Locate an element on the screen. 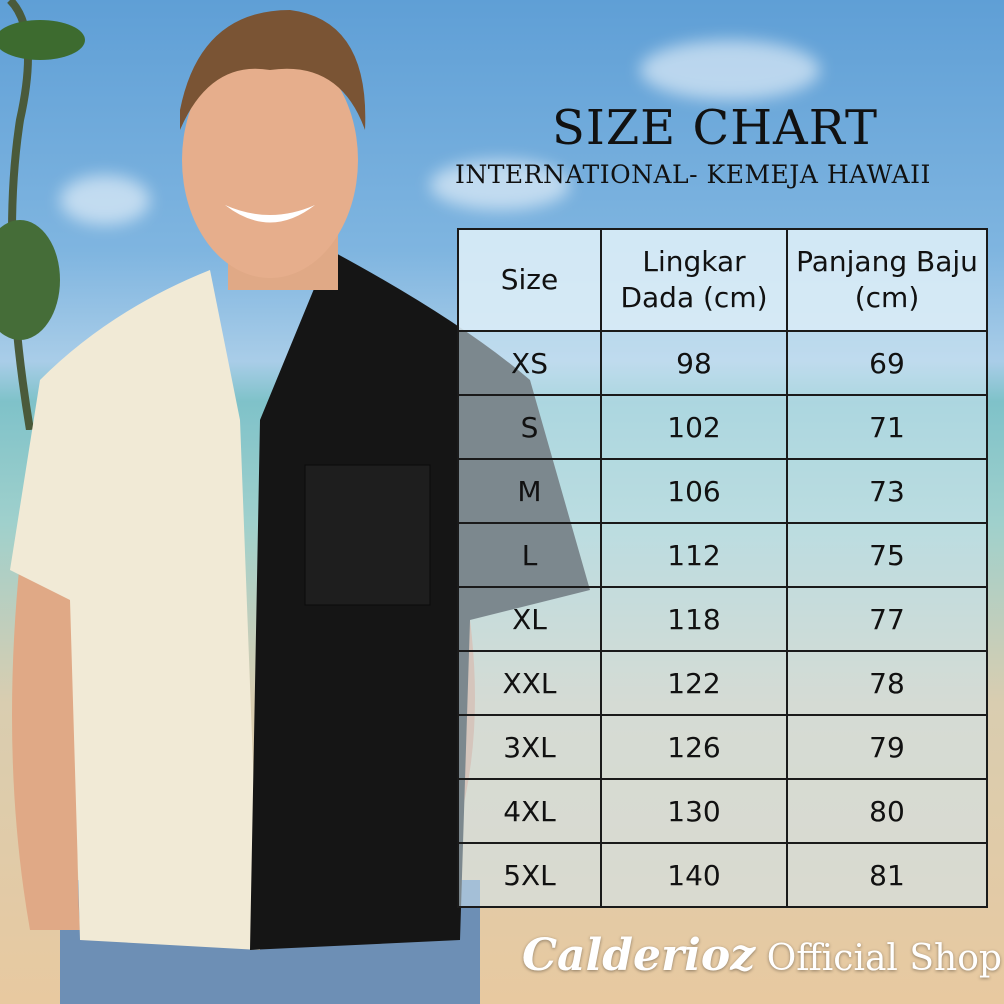 The height and width of the screenshot is (1004, 1004). table-row: S 102 71 is located at coordinates (722, 427).